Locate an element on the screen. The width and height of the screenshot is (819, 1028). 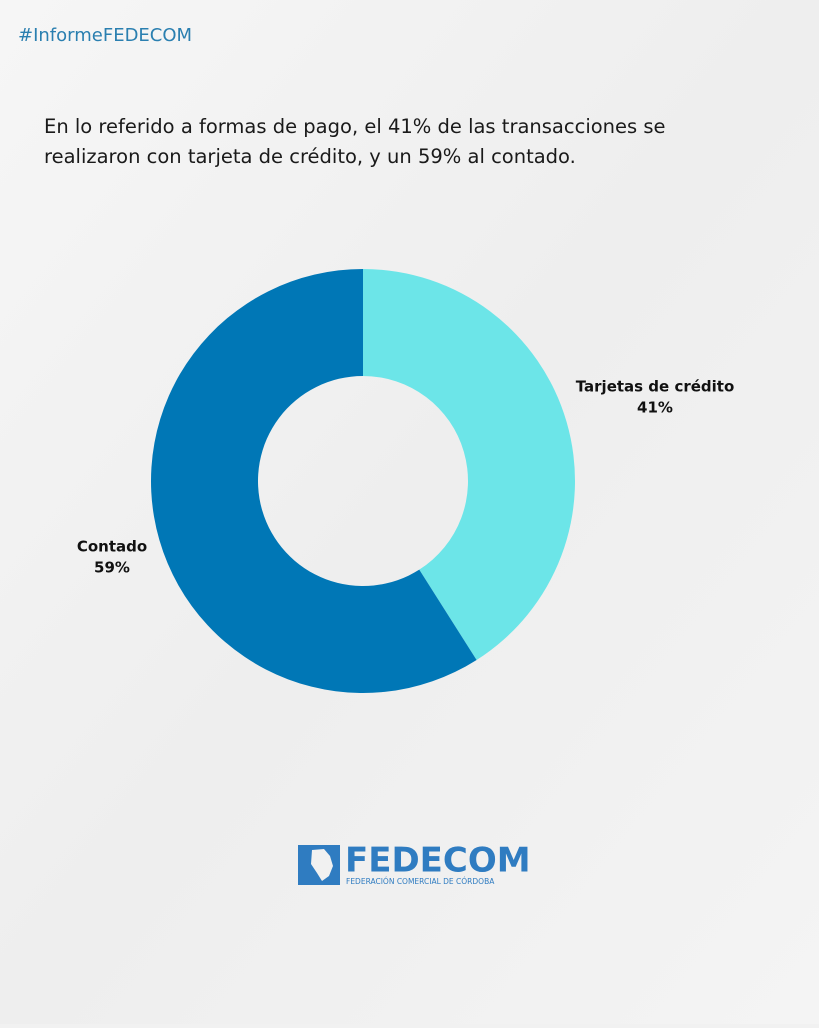
logo-subtitle: FEDERACIÓN COMERCIAL DE CÓRDOBA is located at coordinates (420, 881).